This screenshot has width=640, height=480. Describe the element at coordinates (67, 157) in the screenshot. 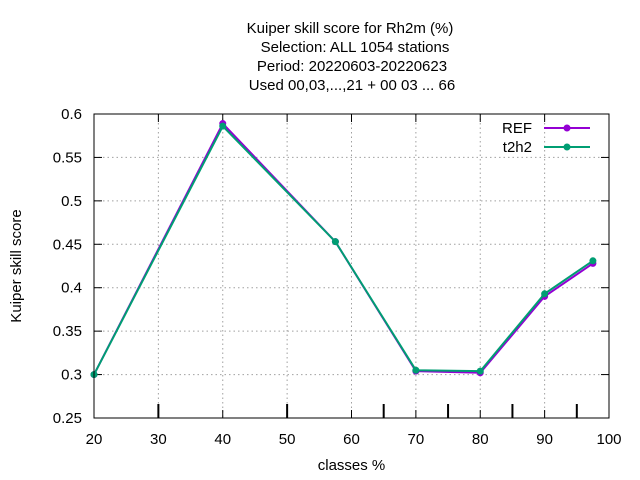

I see `y-tick-label: 0.55` at that location.